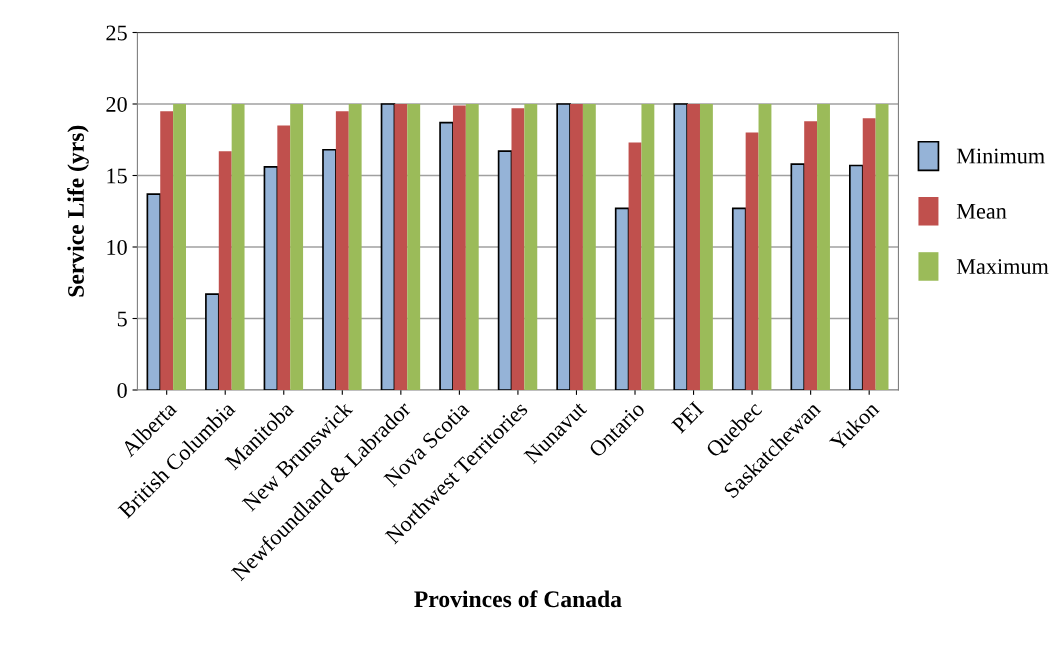 This screenshot has width=1057, height=650. Describe the element at coordinates (78, 211) in the screenshot. I see `y-axis-title: Service Life (yrs)` at that location.